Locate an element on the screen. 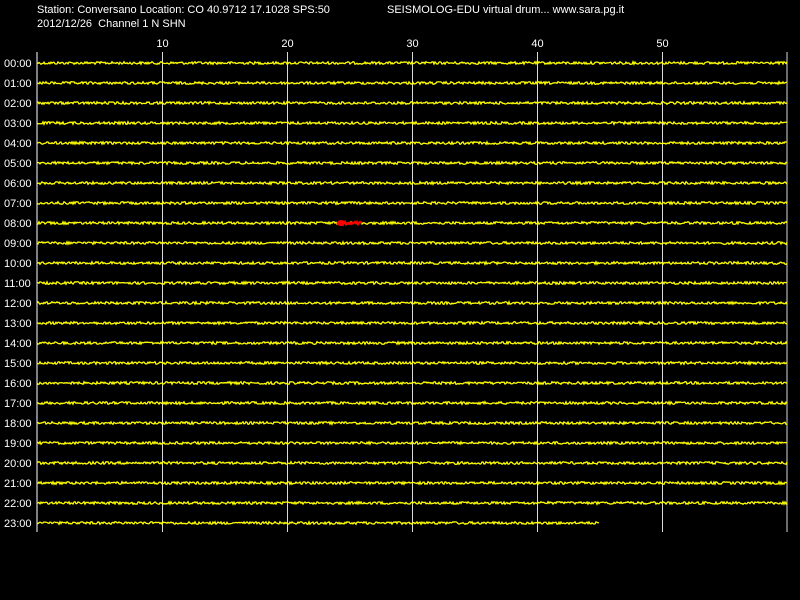 The height and width of the screenshot is (600, 800). row-label: 03:00 is located at coordinates (18, 124).